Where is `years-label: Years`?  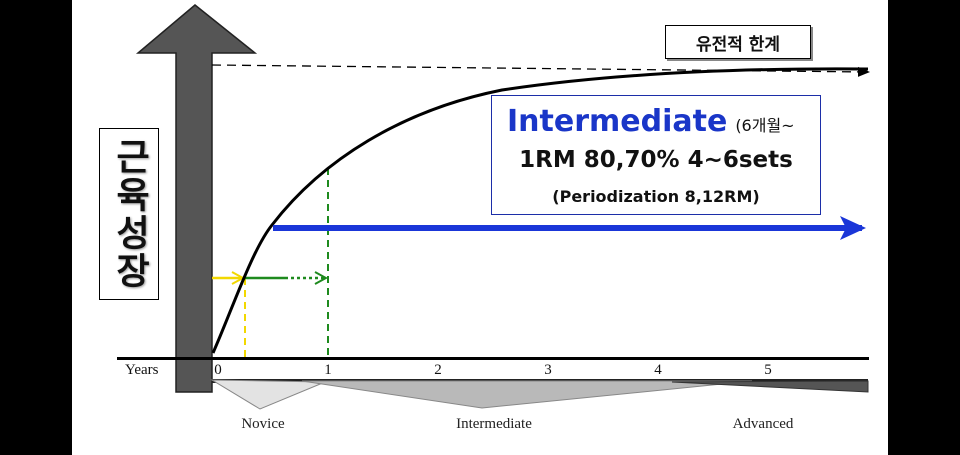 years-label: Years is located at coordinates (142, 370).